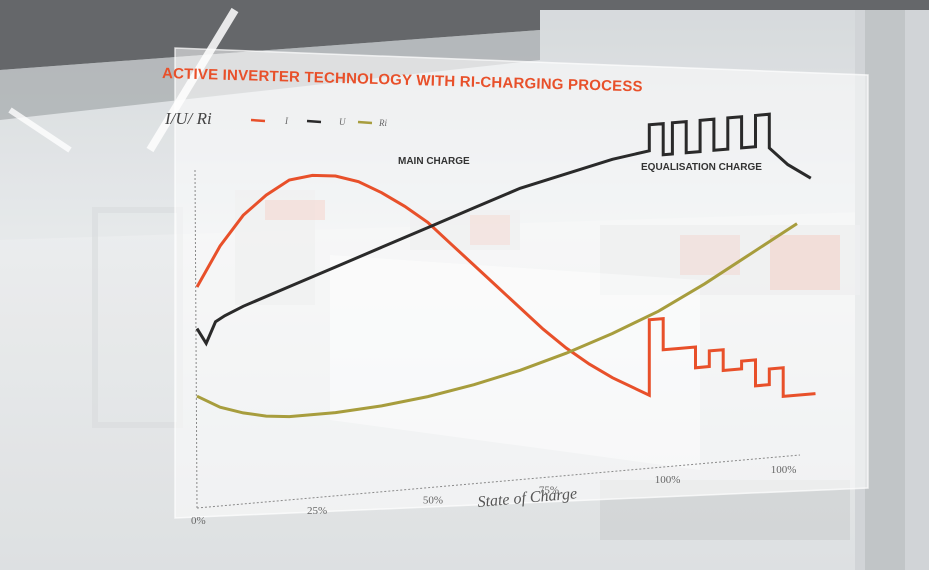  I want to click on legend: I U Ri, so click(318, 122).